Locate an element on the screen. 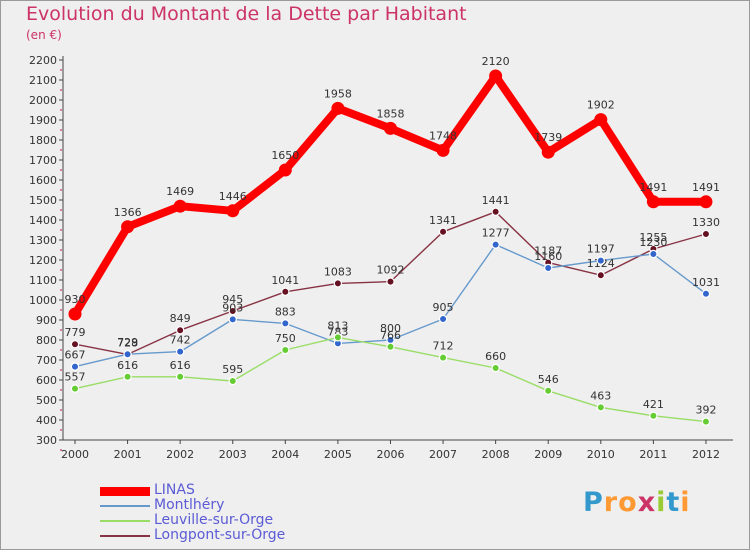  x-tick-label: 2001 is located at coordinates (128, 454).